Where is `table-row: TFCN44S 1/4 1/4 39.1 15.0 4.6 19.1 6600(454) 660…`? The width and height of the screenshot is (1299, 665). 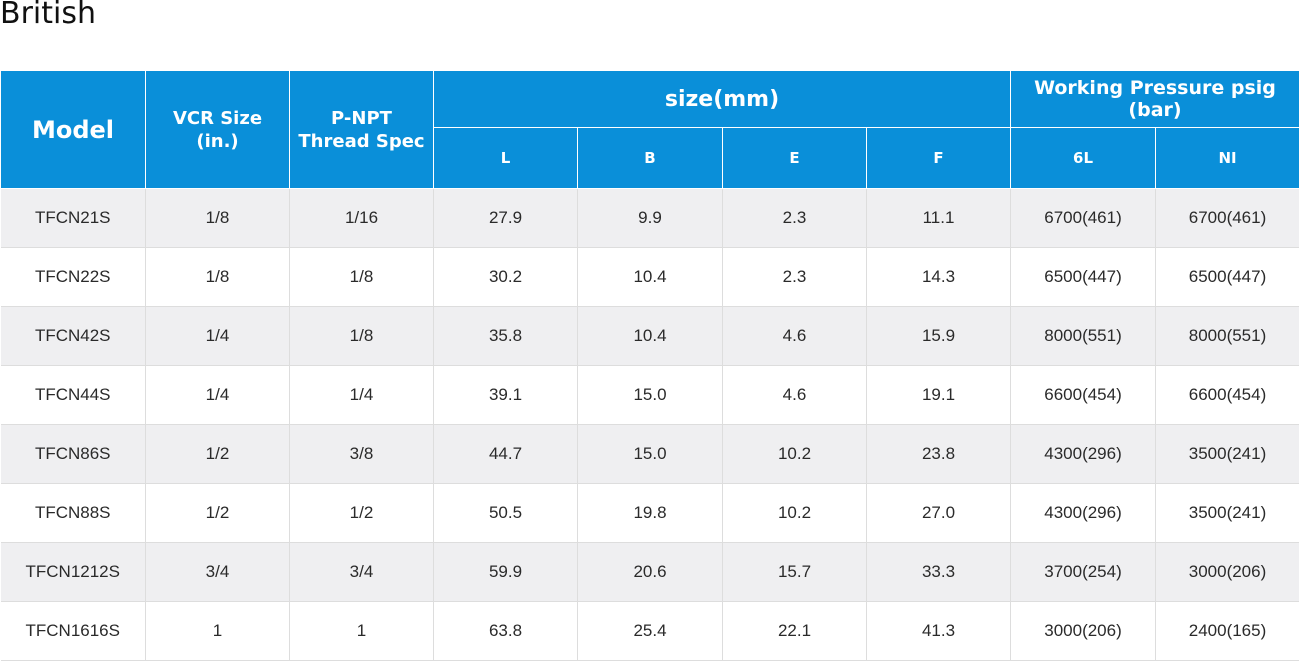 table-row: TFCN44S 1/4 1/4 39.1 15.0 4.6 19.1 6600(454) 660… is located at coordinates (649, 395).